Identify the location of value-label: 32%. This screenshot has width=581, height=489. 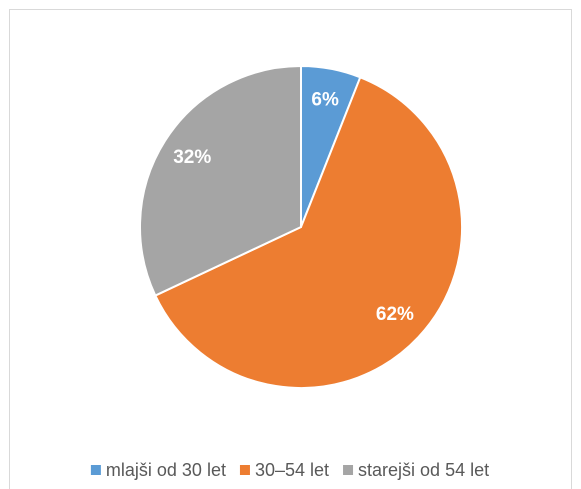
(192, 157).